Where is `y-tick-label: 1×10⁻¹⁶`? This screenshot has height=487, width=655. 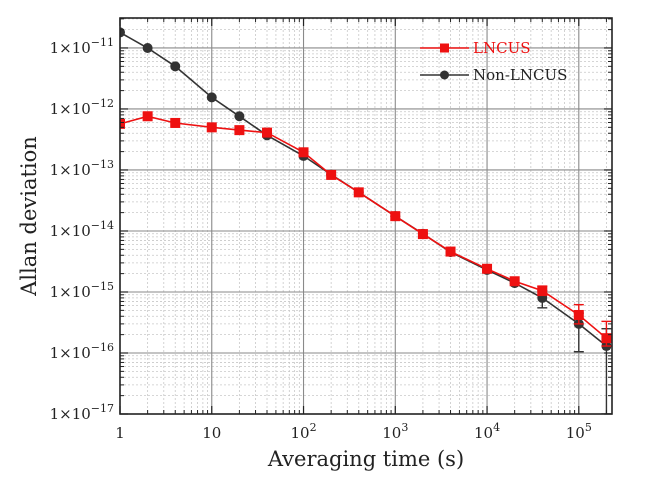 y-tick-label: 1×10⁻¹⁶ is located at coordinates (82, 351).